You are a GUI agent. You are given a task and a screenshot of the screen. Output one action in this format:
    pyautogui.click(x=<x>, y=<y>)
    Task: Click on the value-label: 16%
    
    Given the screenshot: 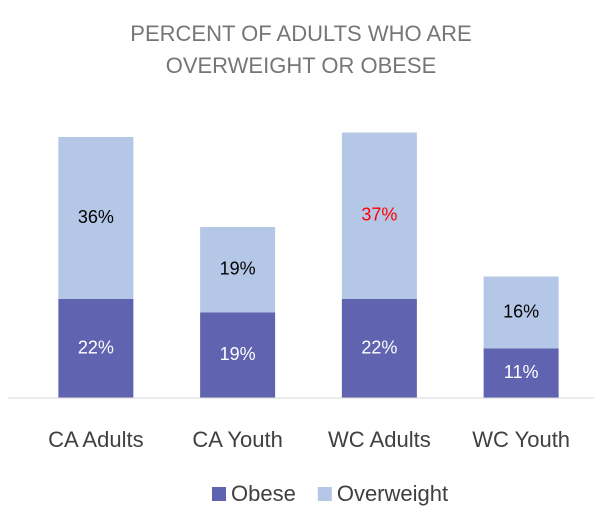 What is the action you would take?
    pyautogui.click(x=521, y=311)
    